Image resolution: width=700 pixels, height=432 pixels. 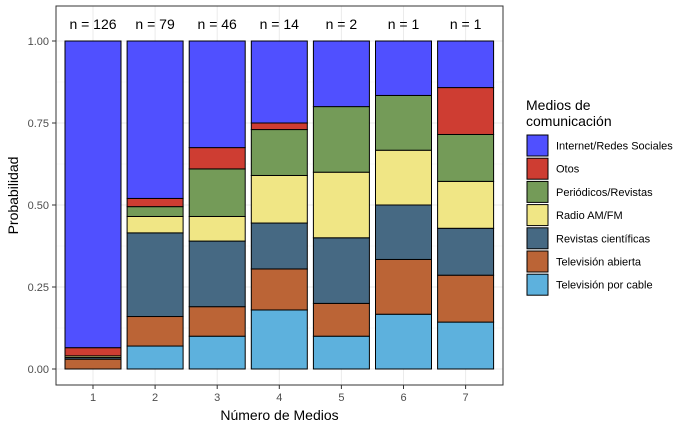 What do you see at coordinates (569, 121) in the screenshot?
I see `legend-title-line-2: comunicación` at bounding box center [569, 121].